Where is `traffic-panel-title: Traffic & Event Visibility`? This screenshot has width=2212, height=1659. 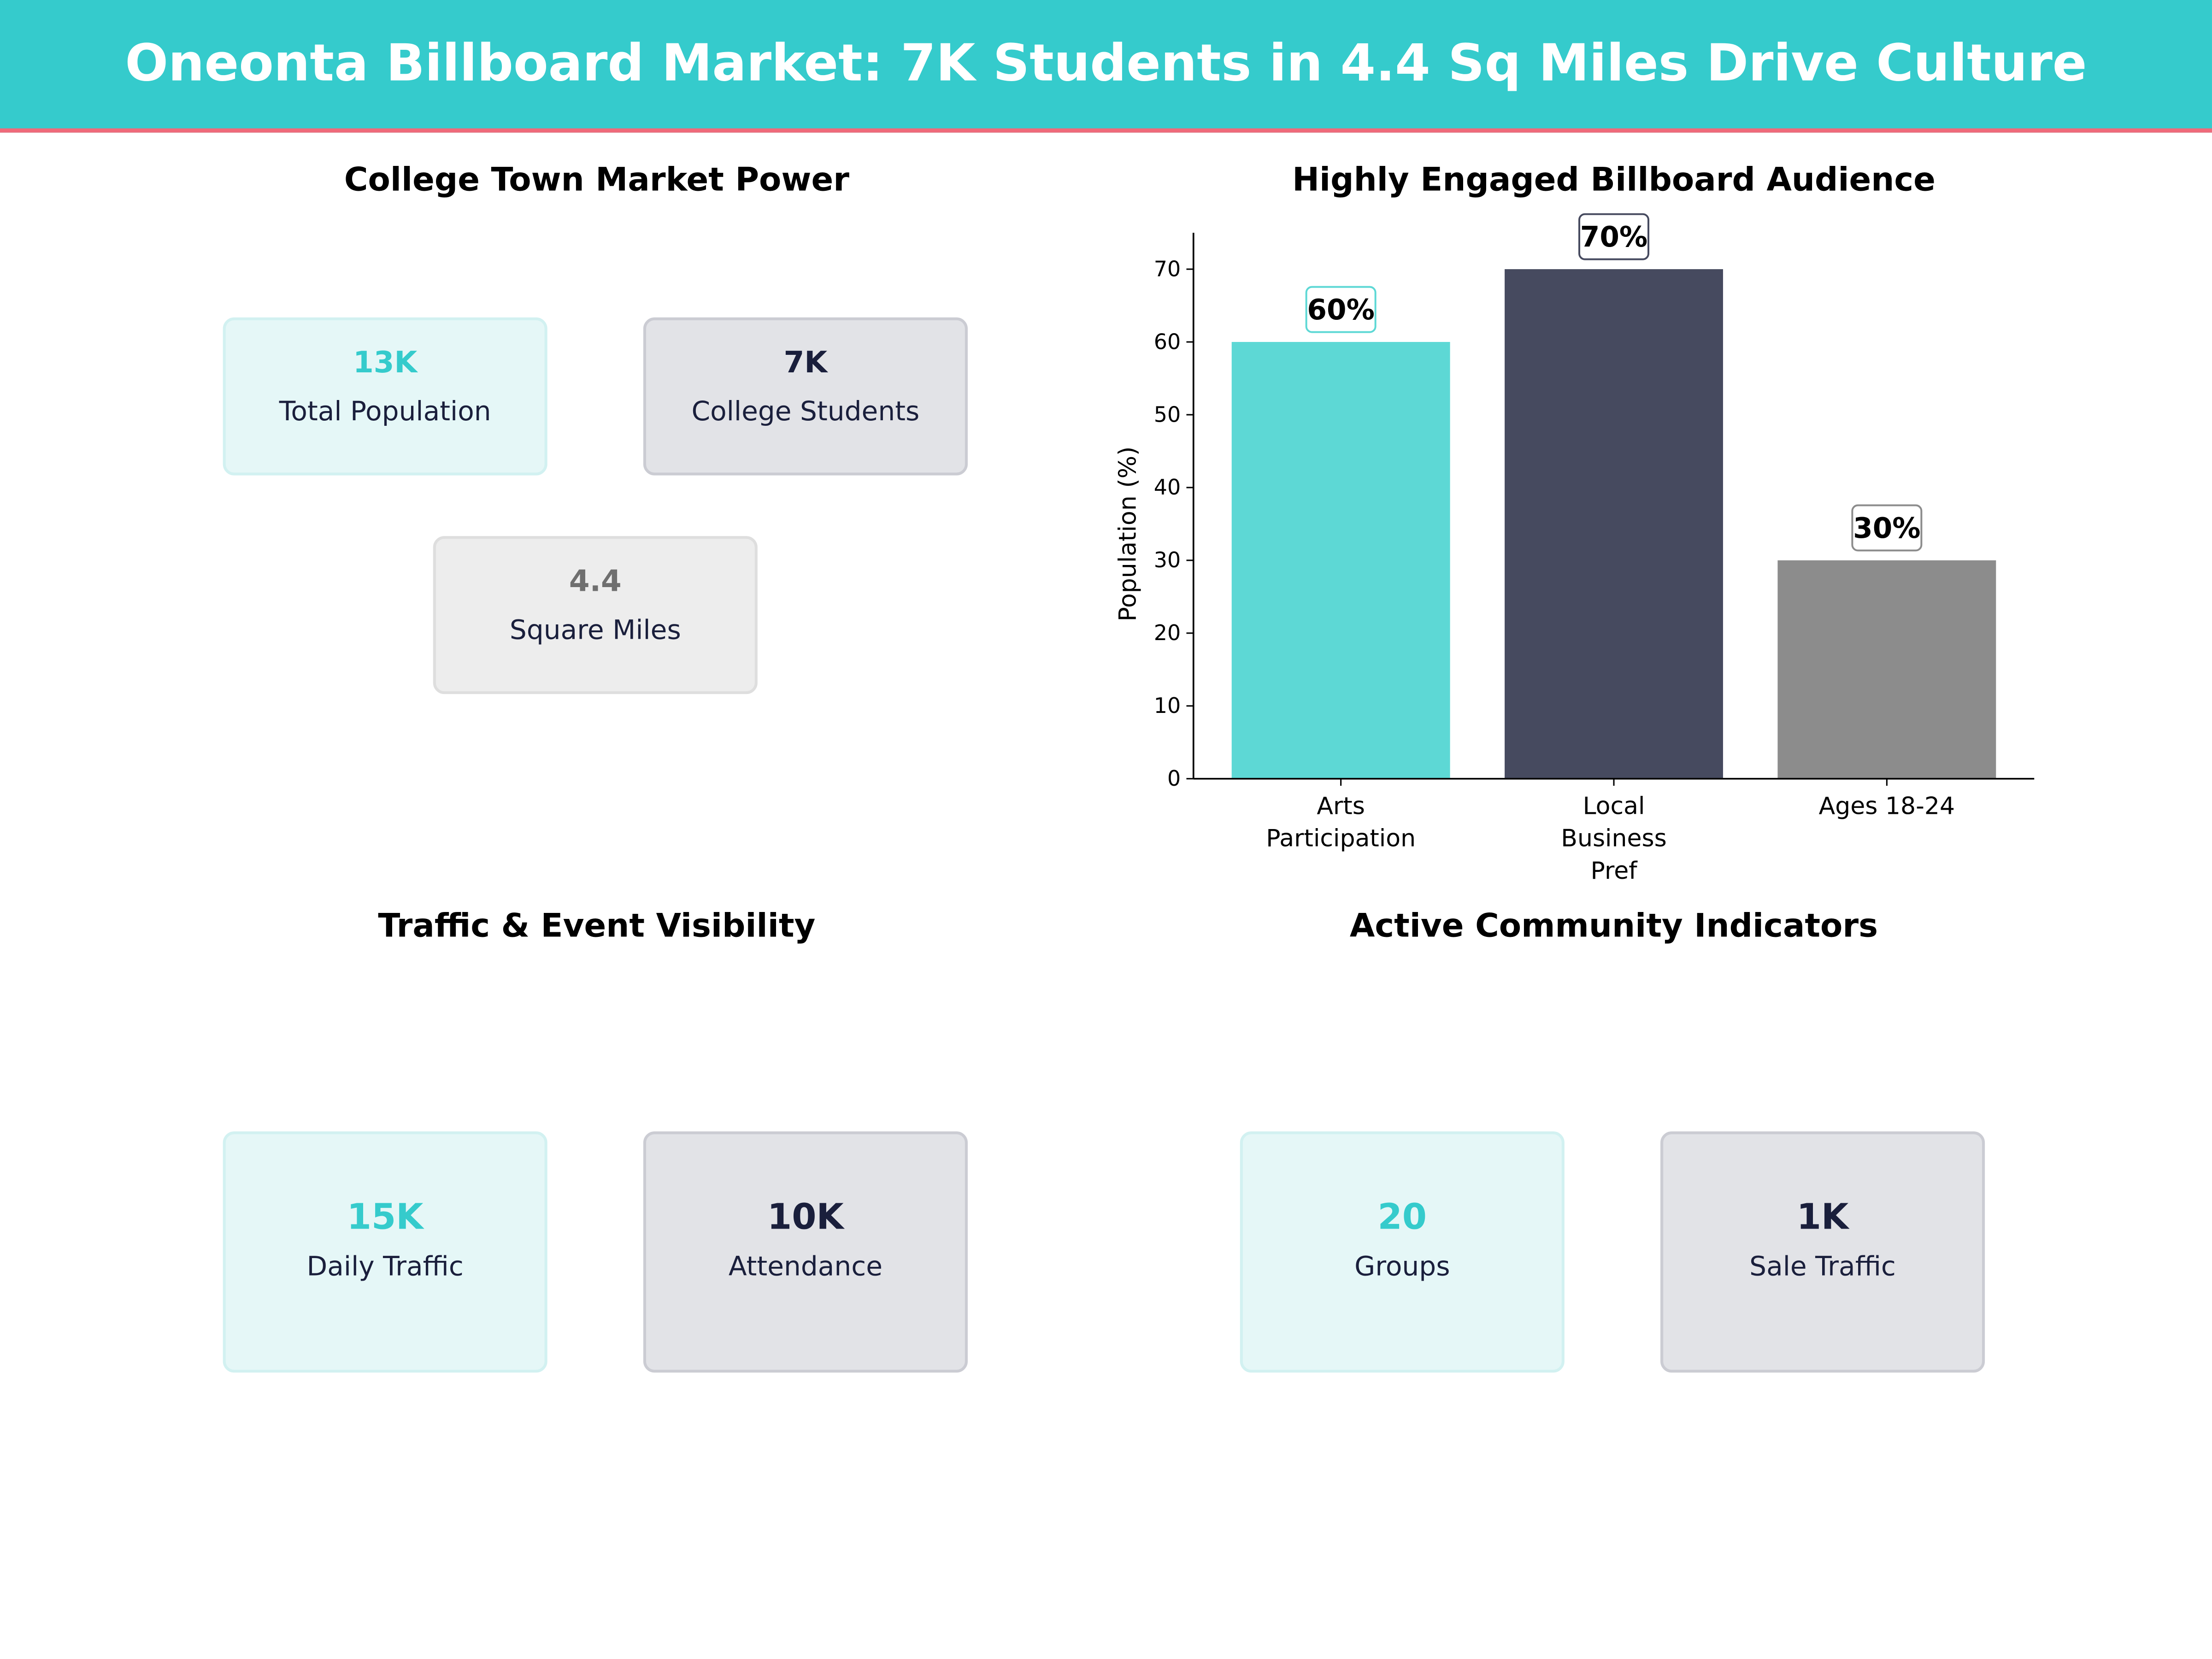
traffic-panel-title: Traffic & Event Visibility is located at coordinates (597, 927).